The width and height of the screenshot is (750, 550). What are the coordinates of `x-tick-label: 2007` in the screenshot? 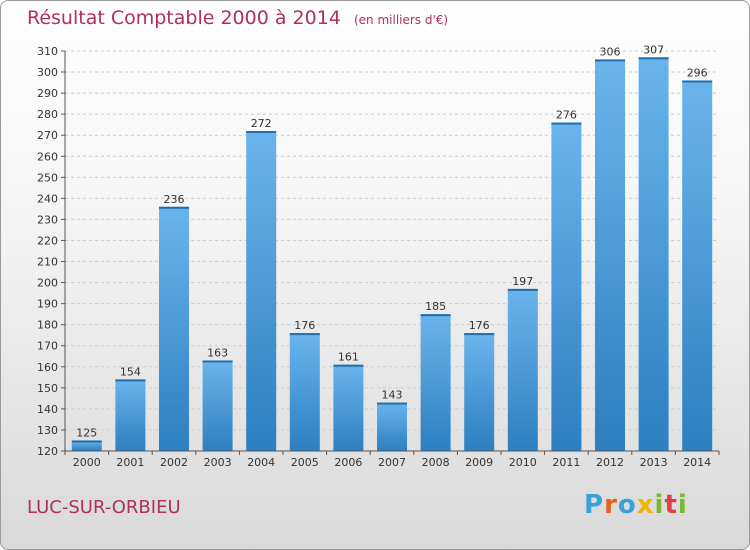 It's located at (392, 462).